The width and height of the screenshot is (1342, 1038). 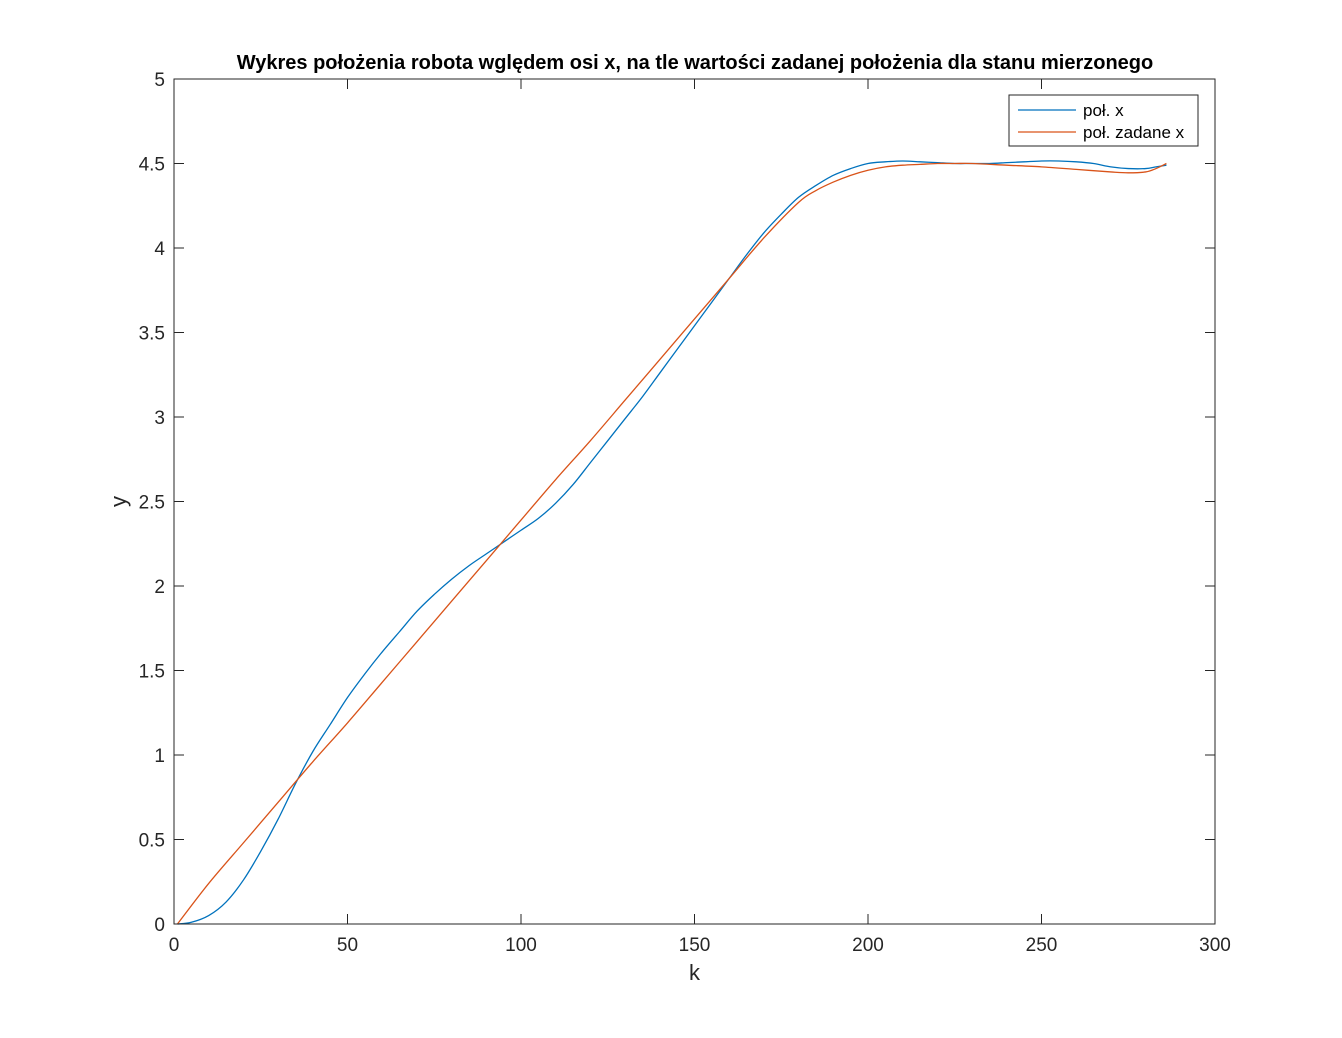 What do you see at coordinates (159, 587) in the screenshot?
I see `y-tick-label: 2` at bounding box center [159, 587].